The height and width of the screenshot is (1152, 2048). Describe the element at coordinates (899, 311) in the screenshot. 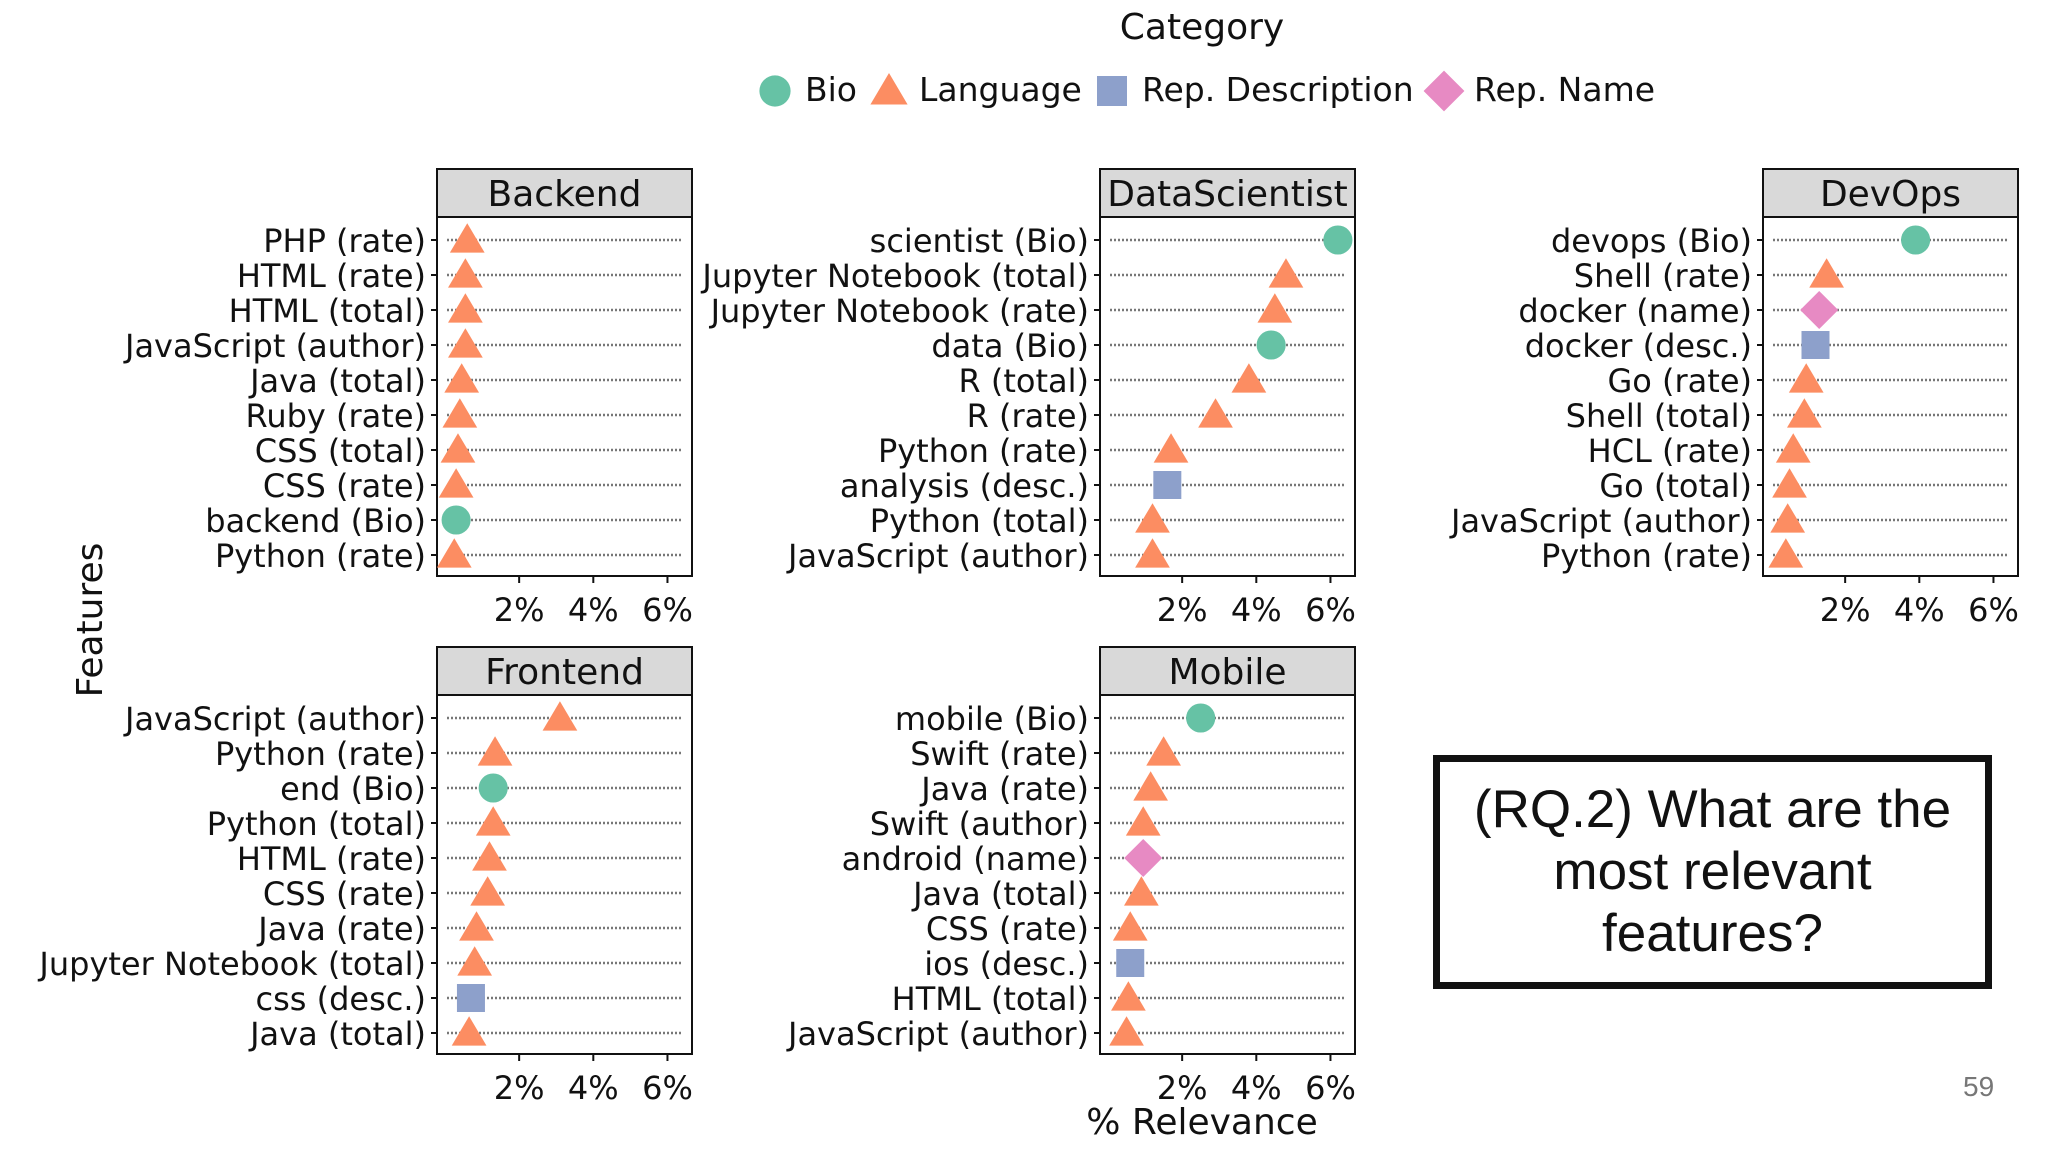

I see `feature-label: Jupyter Notebook (rate)` at that location.